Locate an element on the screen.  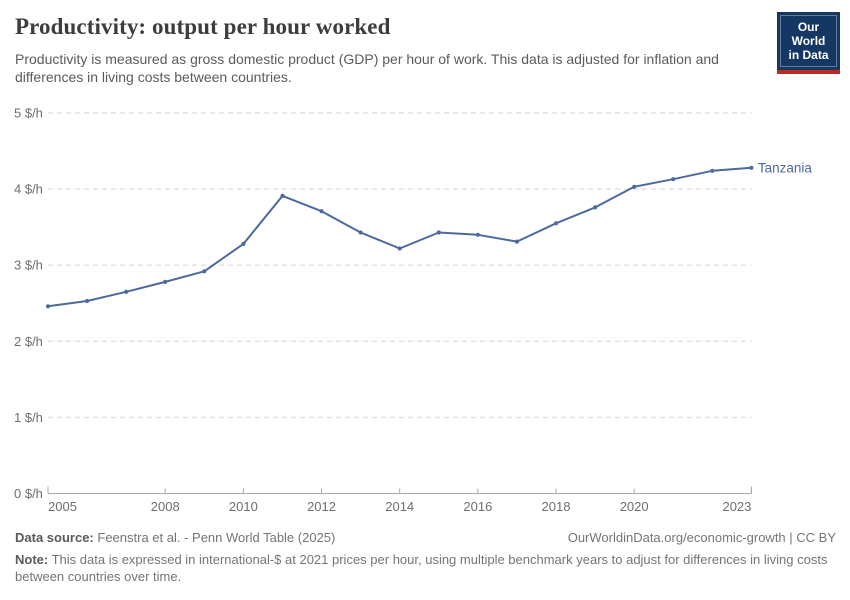
y-axis-tick-label: 3 $/h is located at coordinates (28, 265).